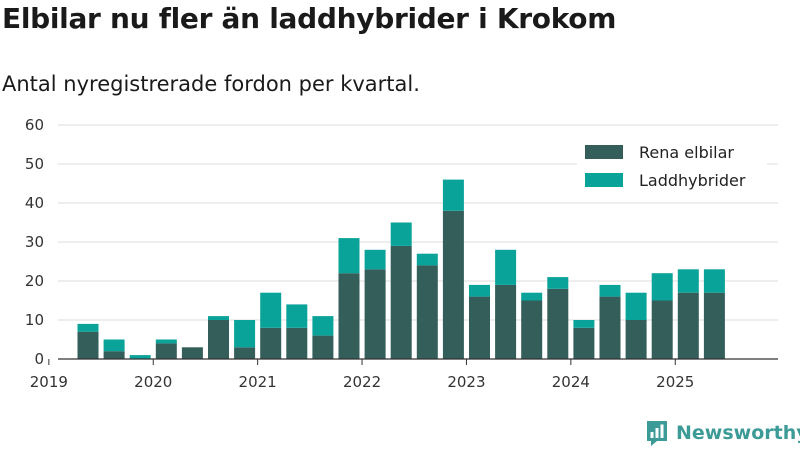 The height and width of the screenshot is (450, 800). What do you see at coordinates (657, 433) in the screenshot?
I see `bar-chart-logo-icon` at bounding box center [657, 433].